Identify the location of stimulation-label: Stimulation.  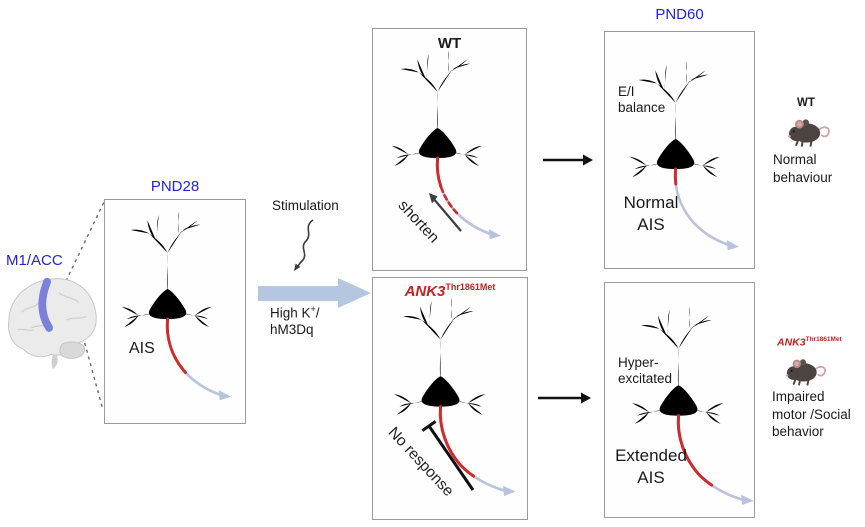
(305, 205).